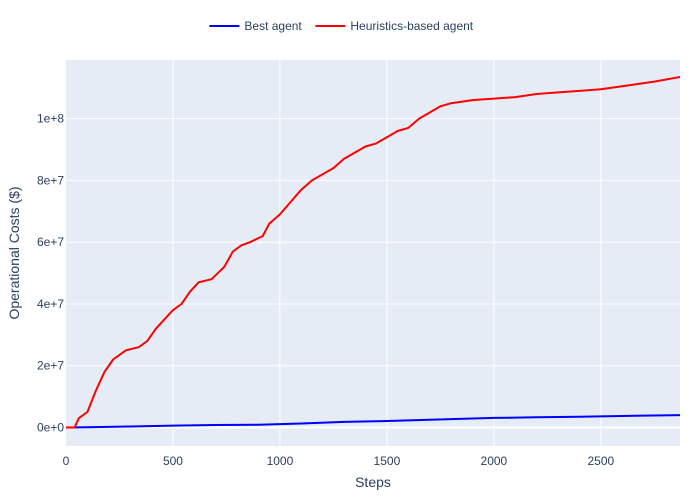 The width and height of the screenshot is (700, 500). I want to click on y-tick-label: 4e+7, so click(50, 304).